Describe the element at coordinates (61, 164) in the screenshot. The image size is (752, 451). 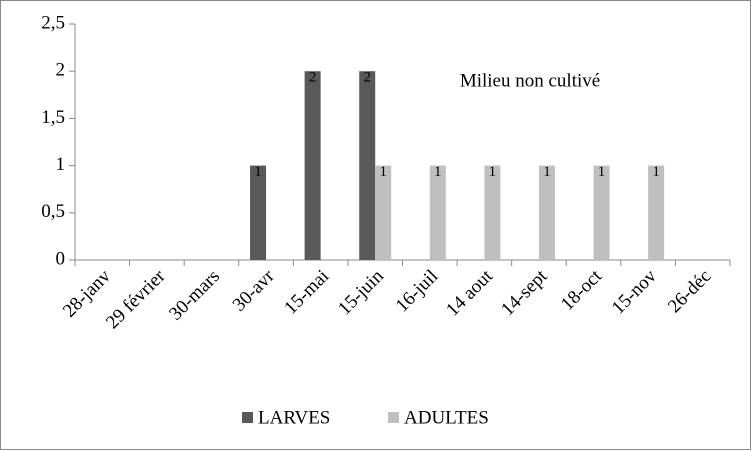
I see `y-tick-label: 1` at that location.